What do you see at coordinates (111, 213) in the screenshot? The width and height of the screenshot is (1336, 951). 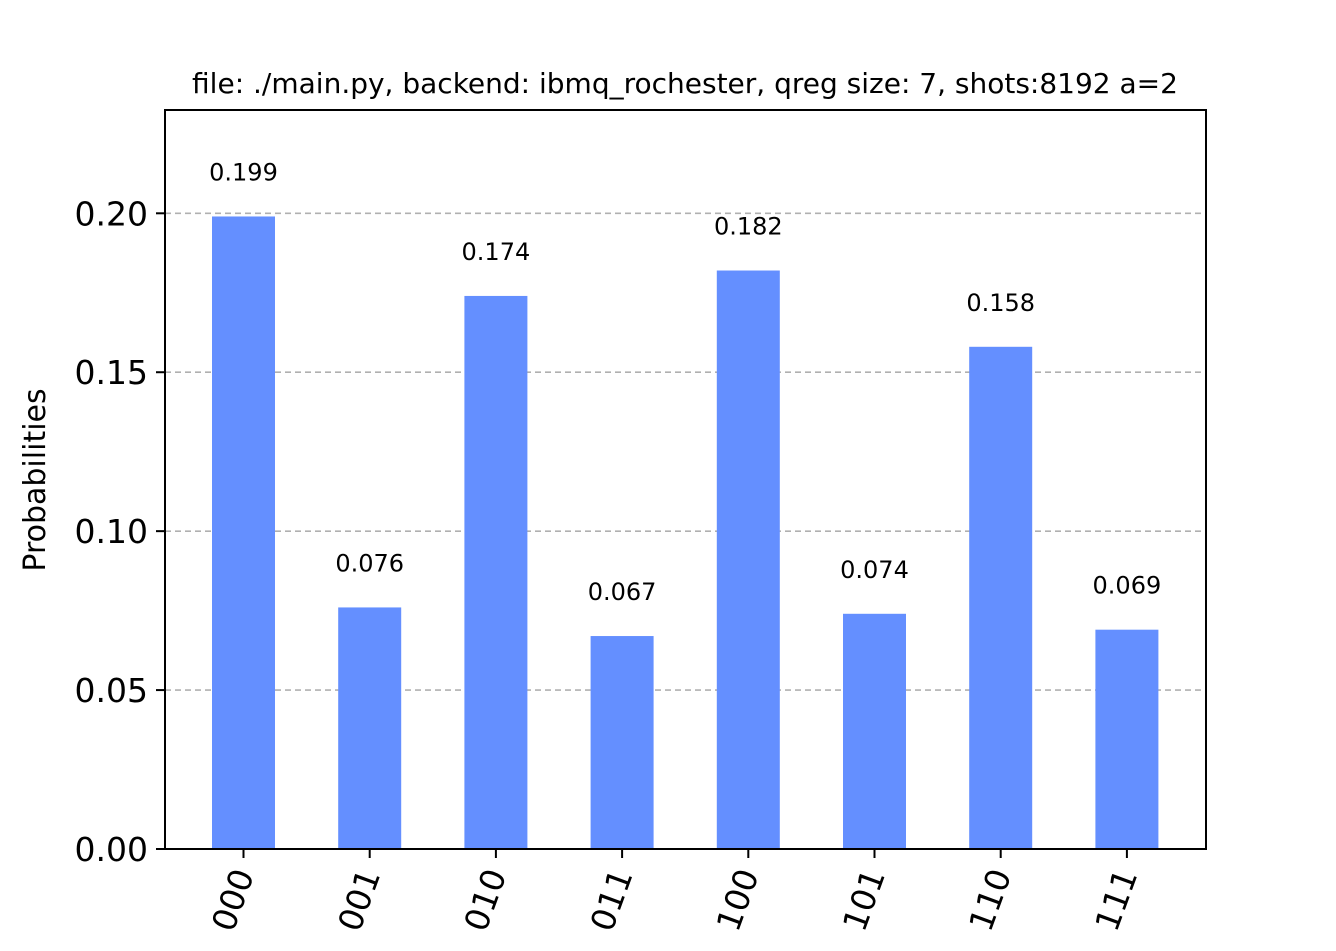 I see `y-tick-label: 0.20` at bounding box center [111, 213].